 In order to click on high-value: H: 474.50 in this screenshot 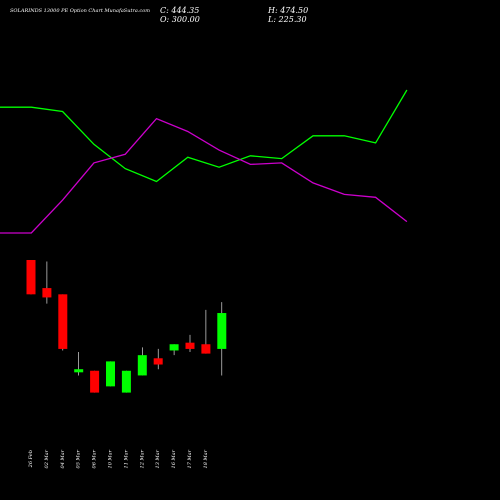, I will do `click(288, 10)`.